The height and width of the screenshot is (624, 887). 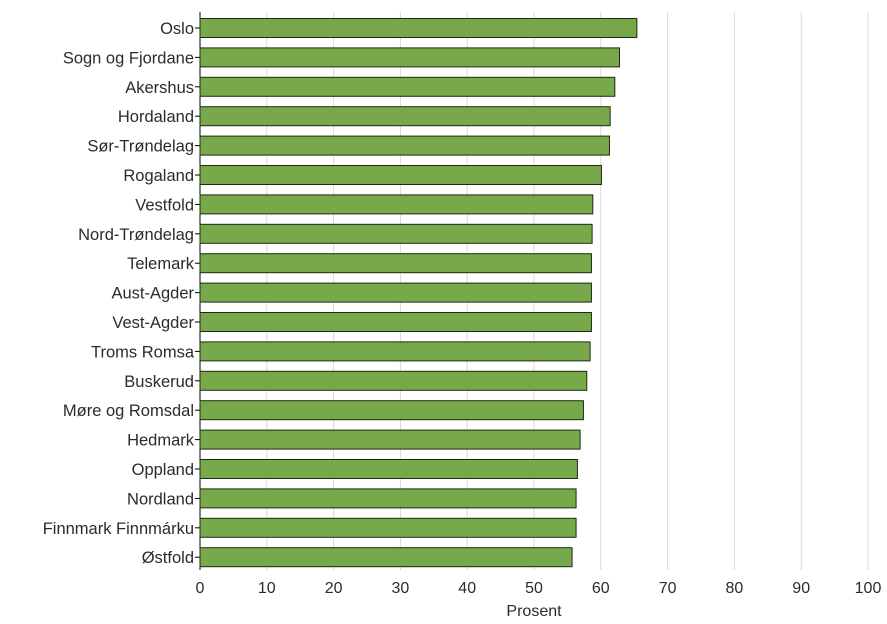 What do you see at coordinates (161, 264) in the screenshot?
I see `category-label: Telemark` at bounding box center [161, 264].